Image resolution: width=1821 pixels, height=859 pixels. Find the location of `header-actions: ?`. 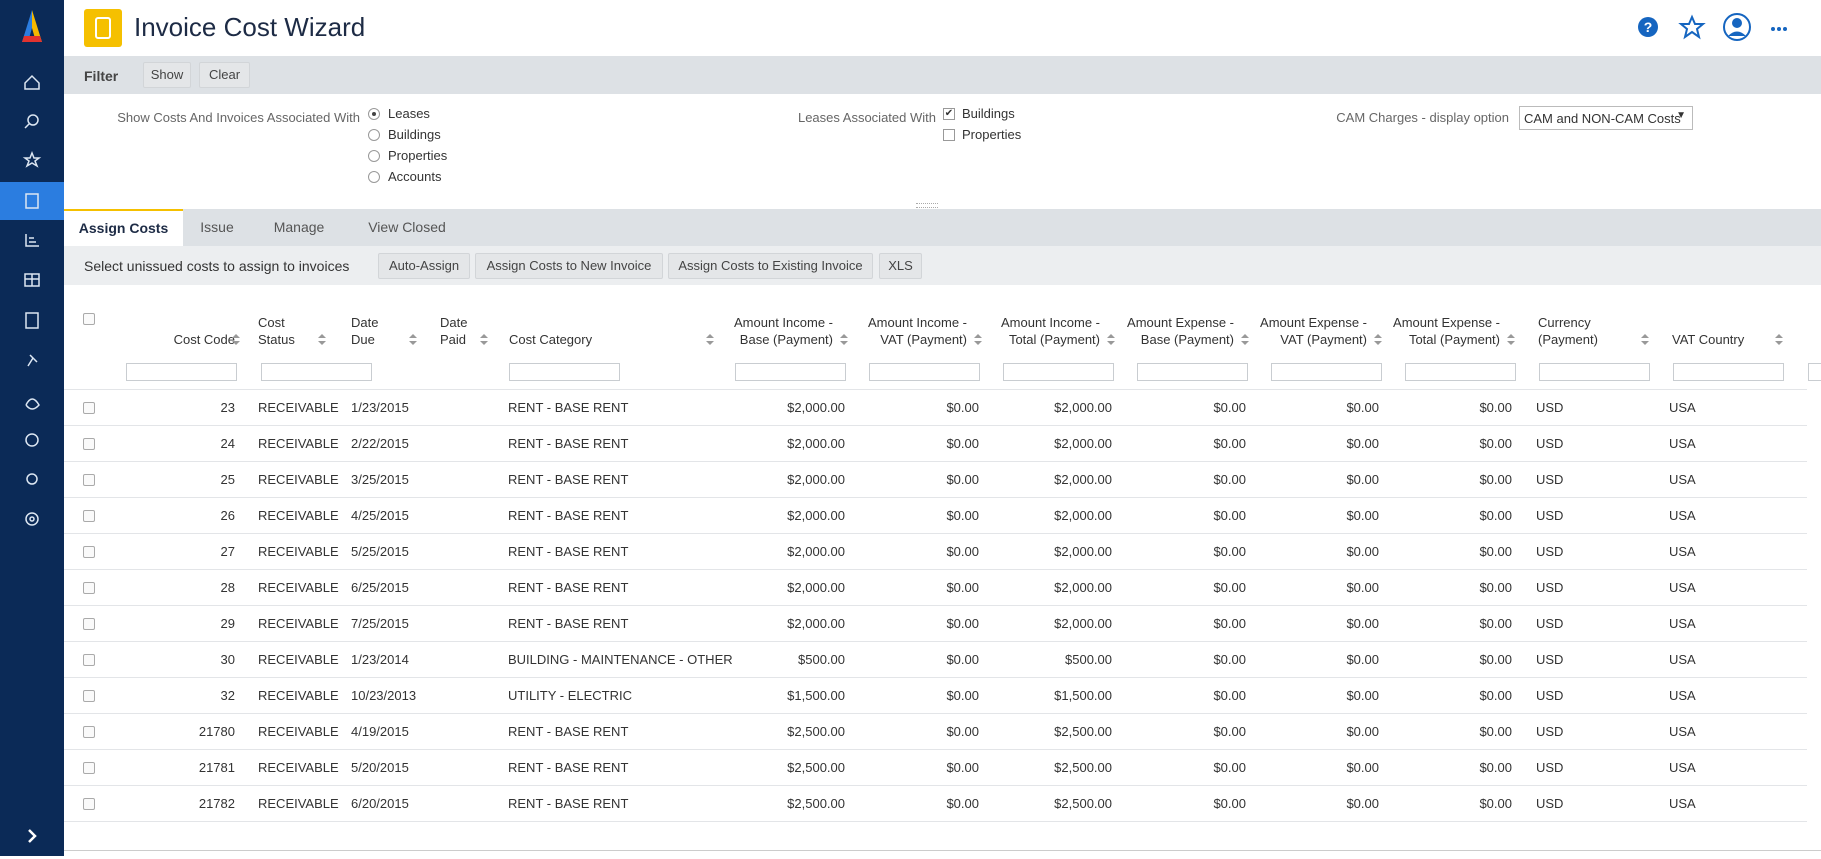

header-actions: ? is located at coordinates (1719, 28).